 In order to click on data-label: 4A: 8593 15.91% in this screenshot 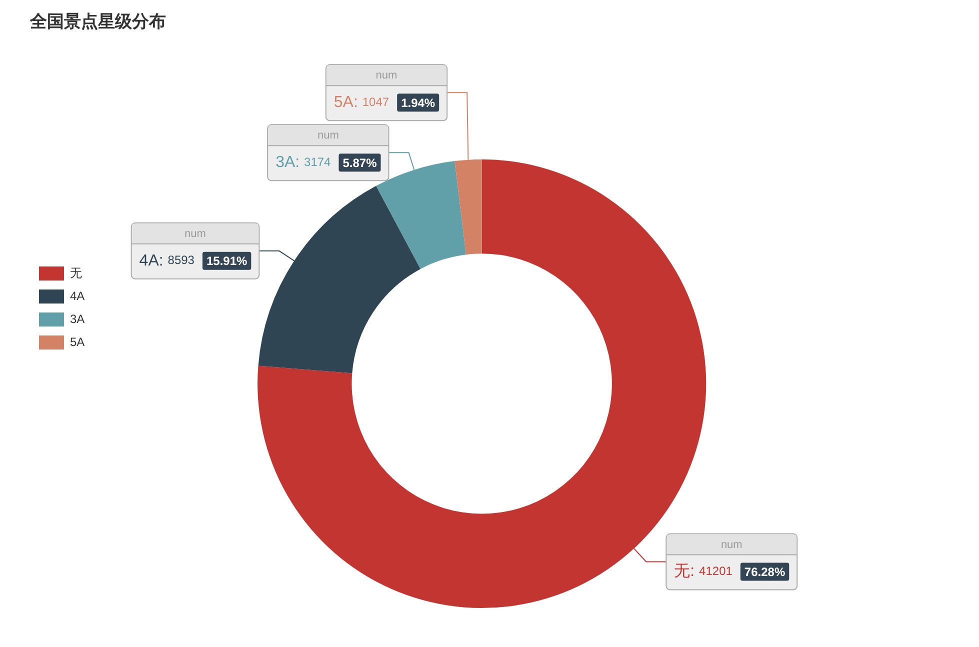, I will do `click(193, 261)`.